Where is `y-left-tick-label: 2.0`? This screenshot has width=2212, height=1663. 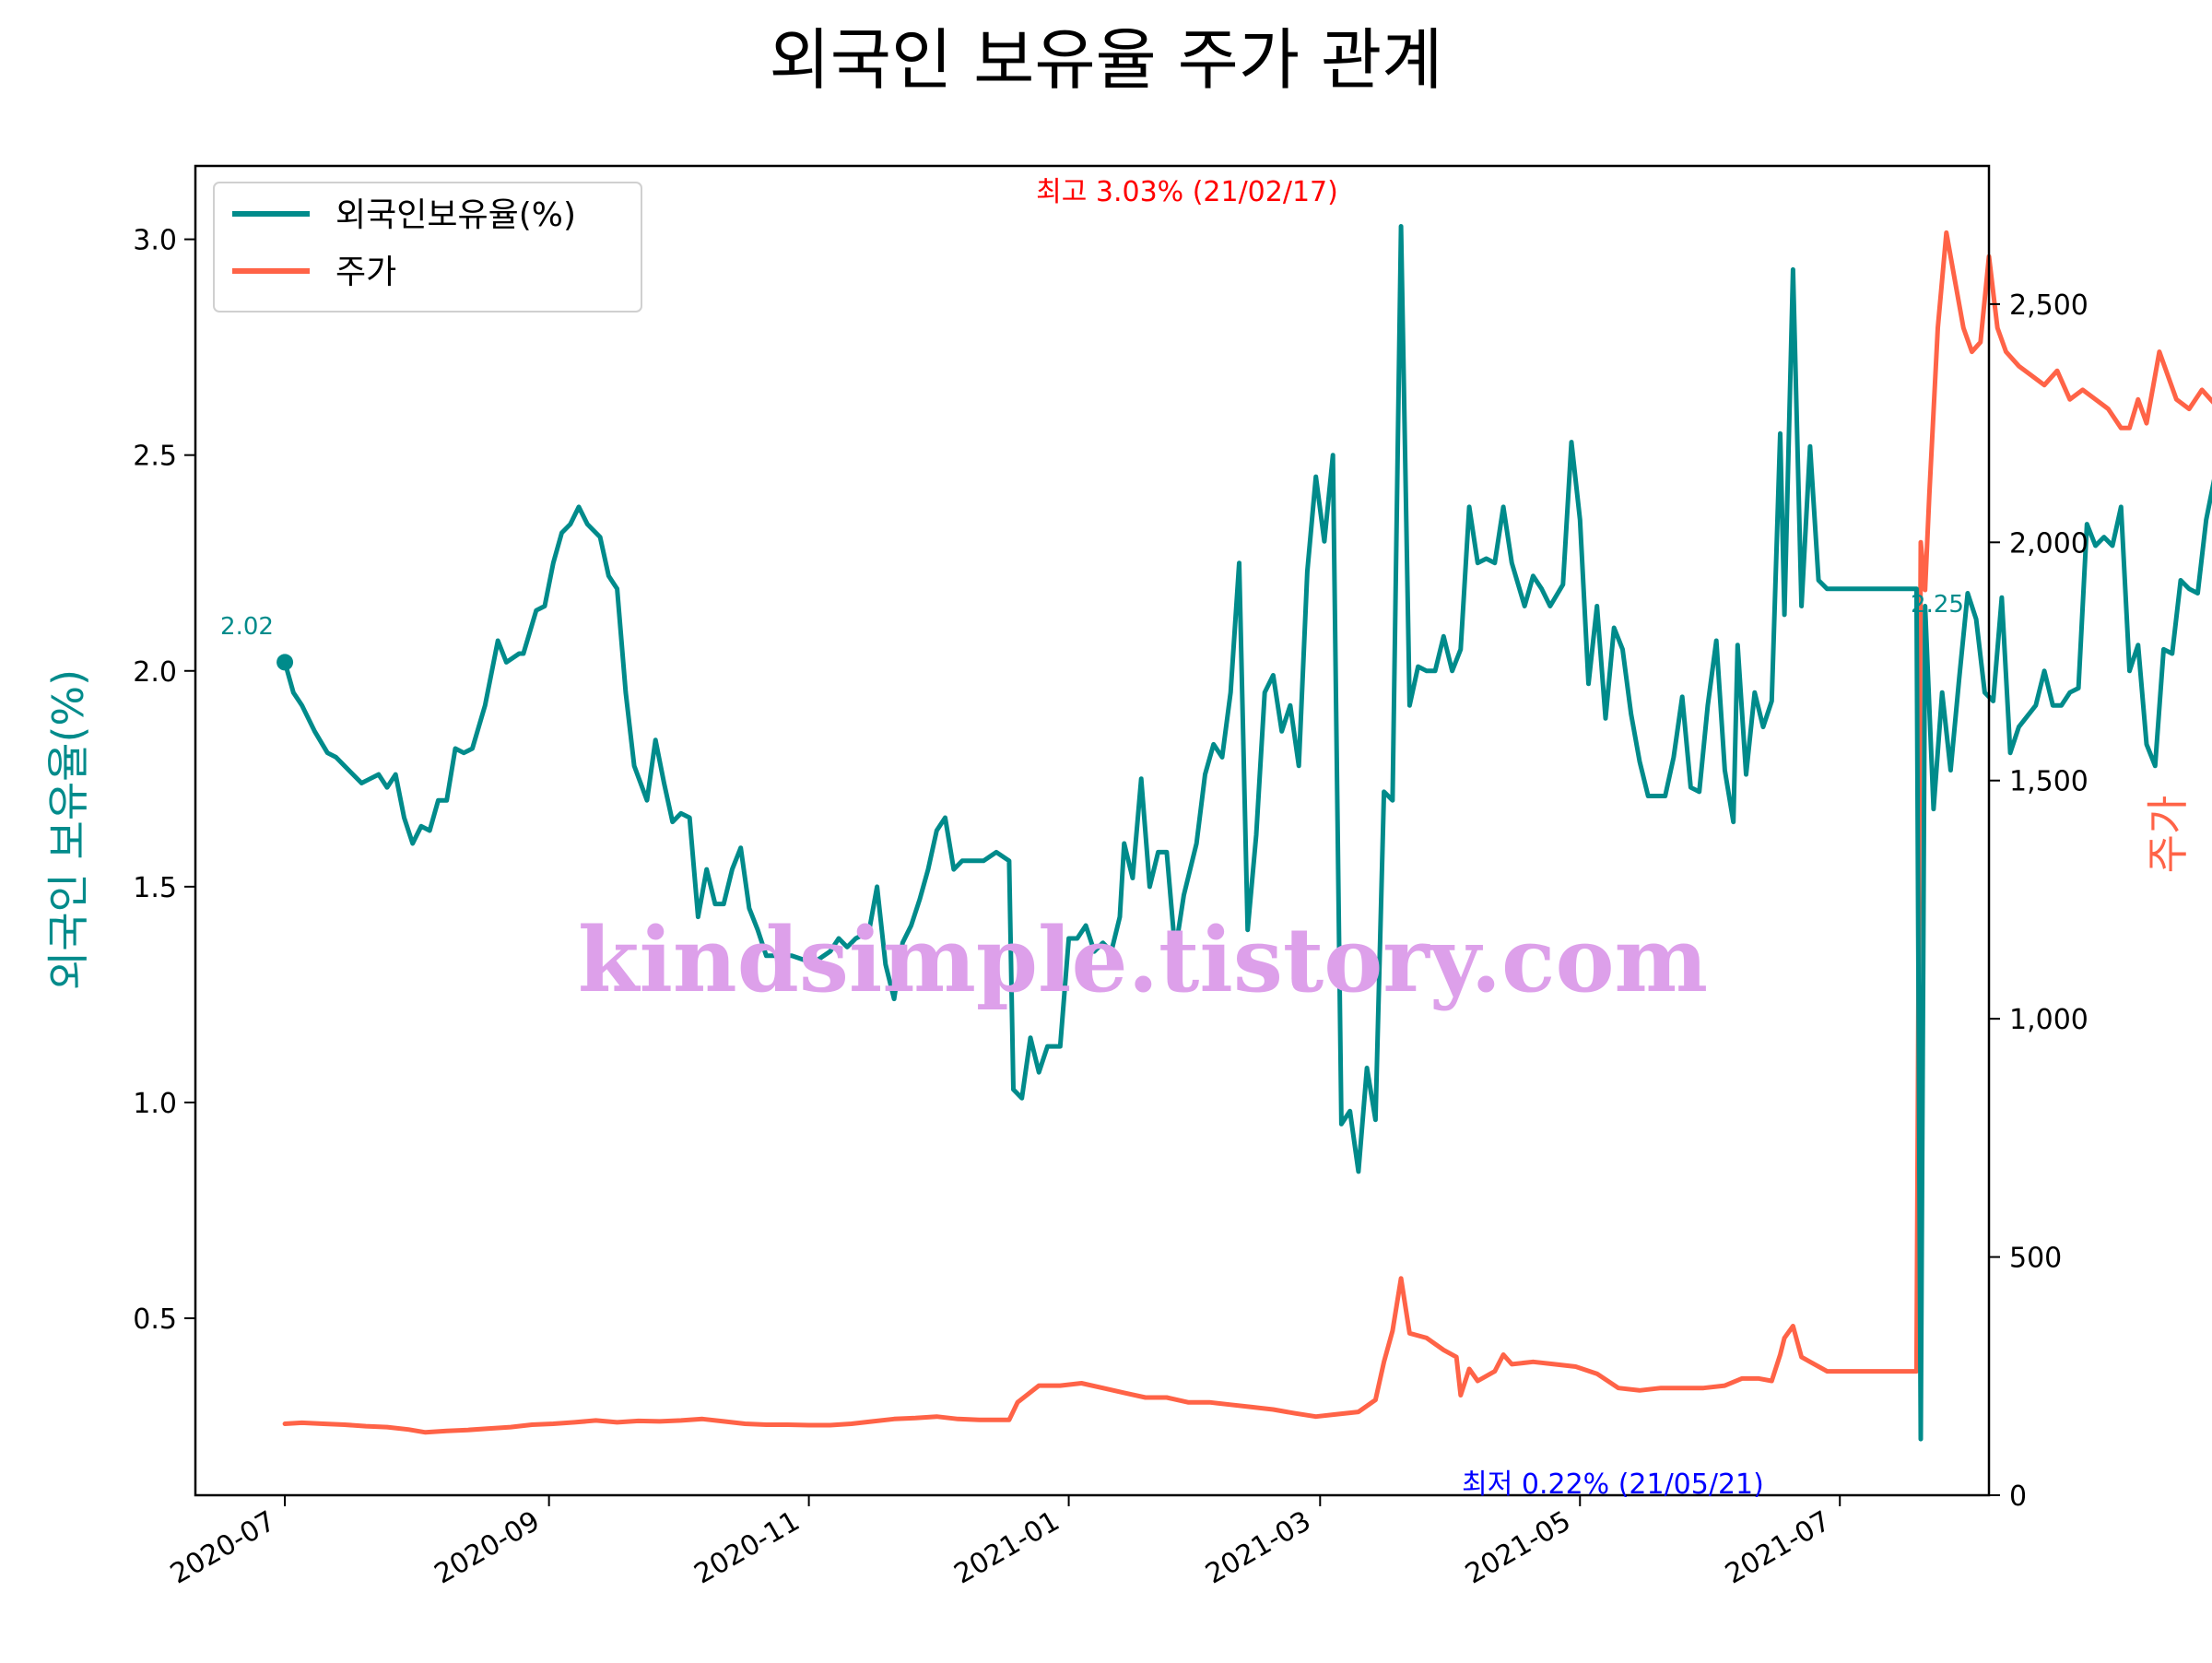 y-left-tick-label: 2.0 is located at coordinates (155, 672).